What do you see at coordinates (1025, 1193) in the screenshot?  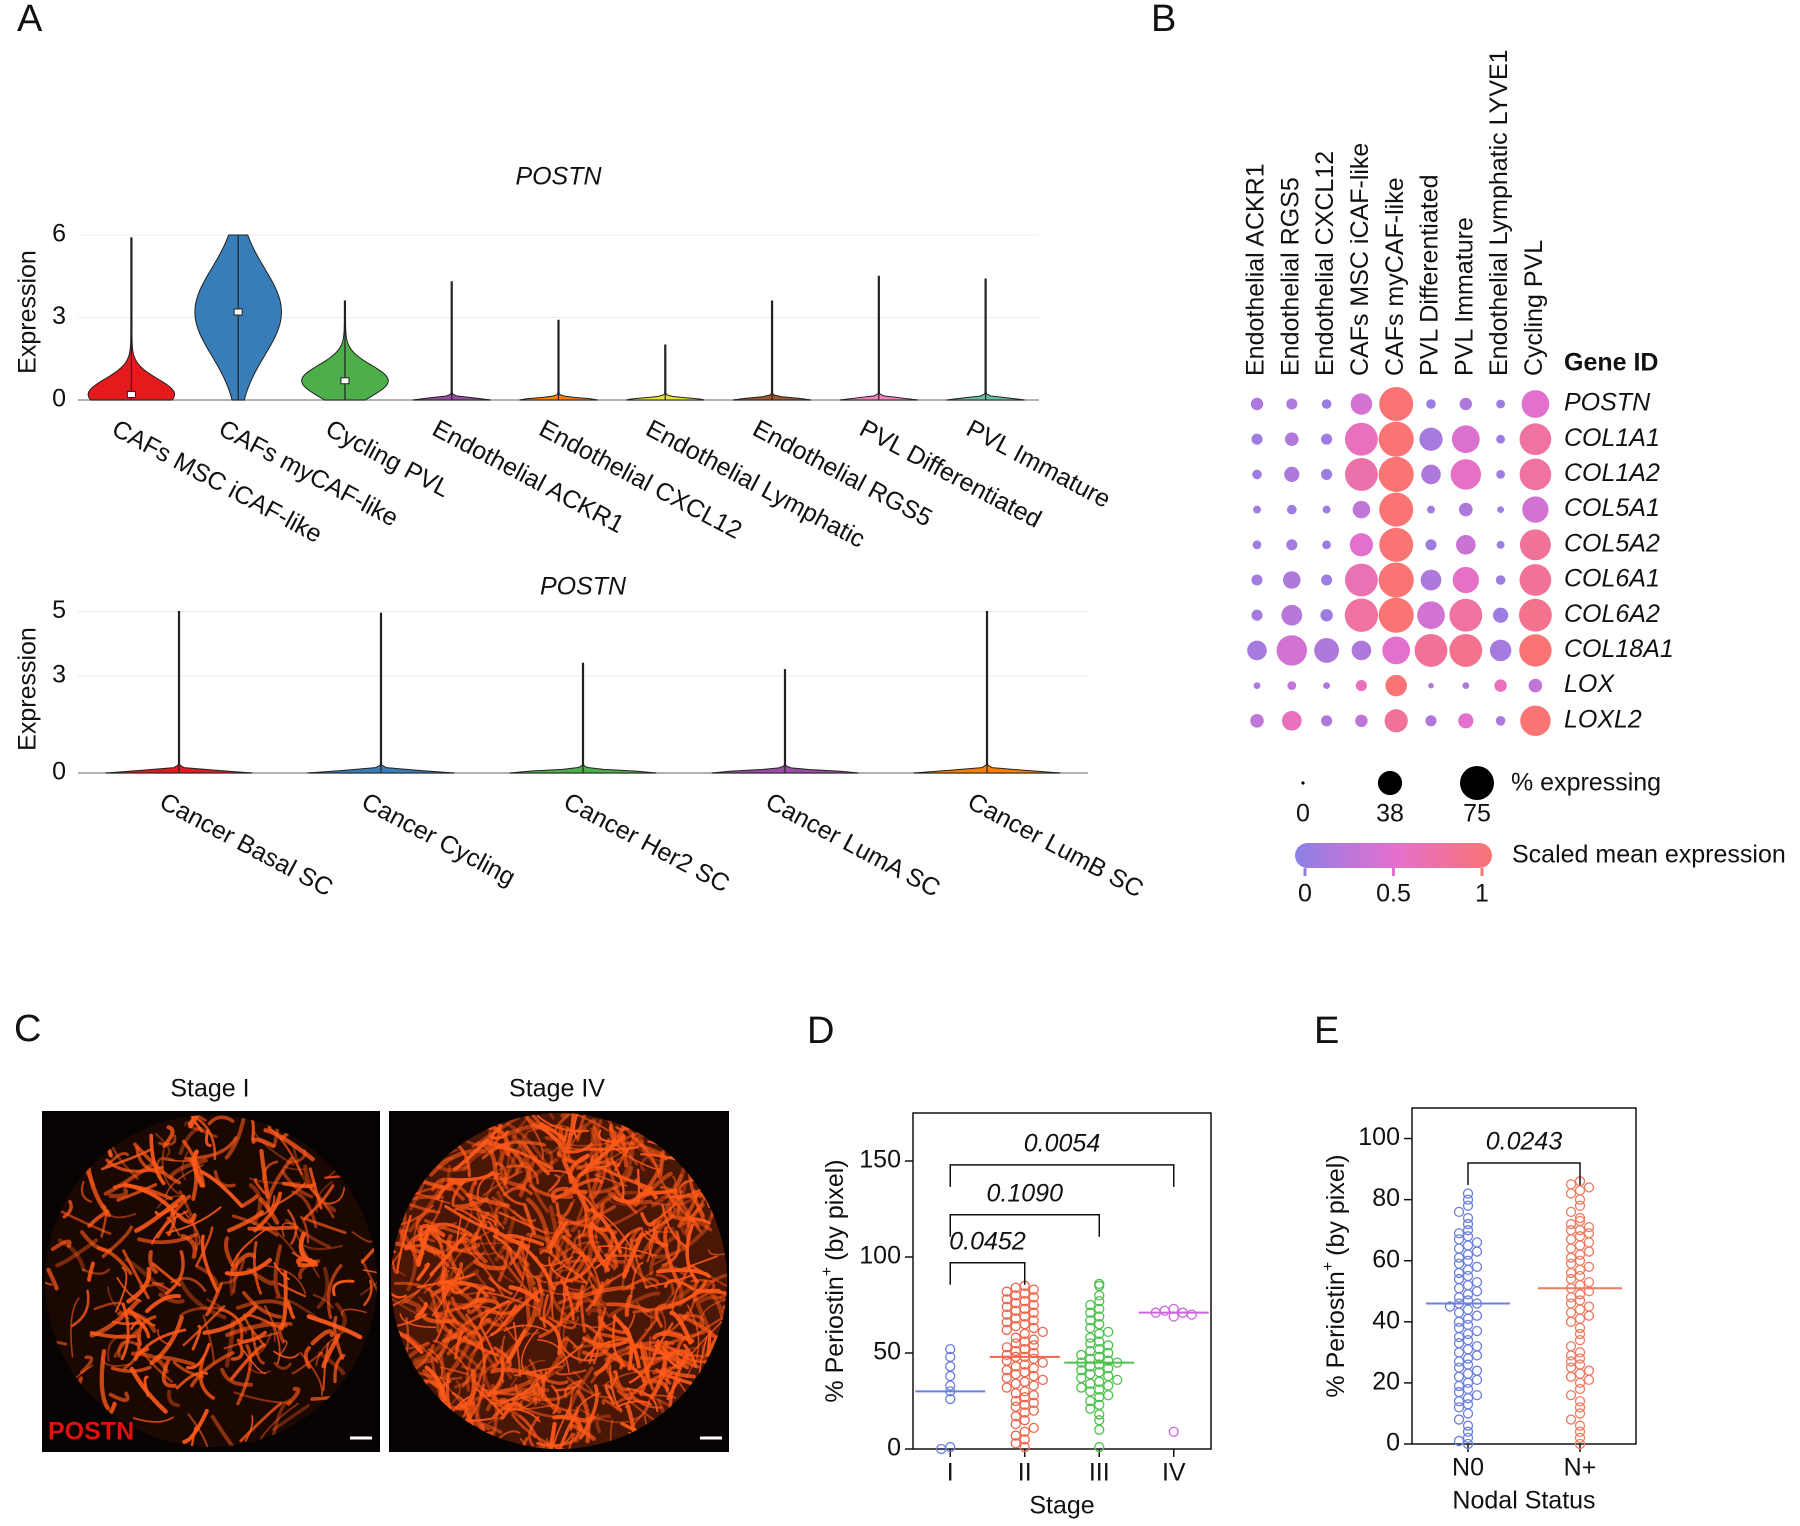 I see `p-value: 0.1090` at bounding box center [1025, 1193].